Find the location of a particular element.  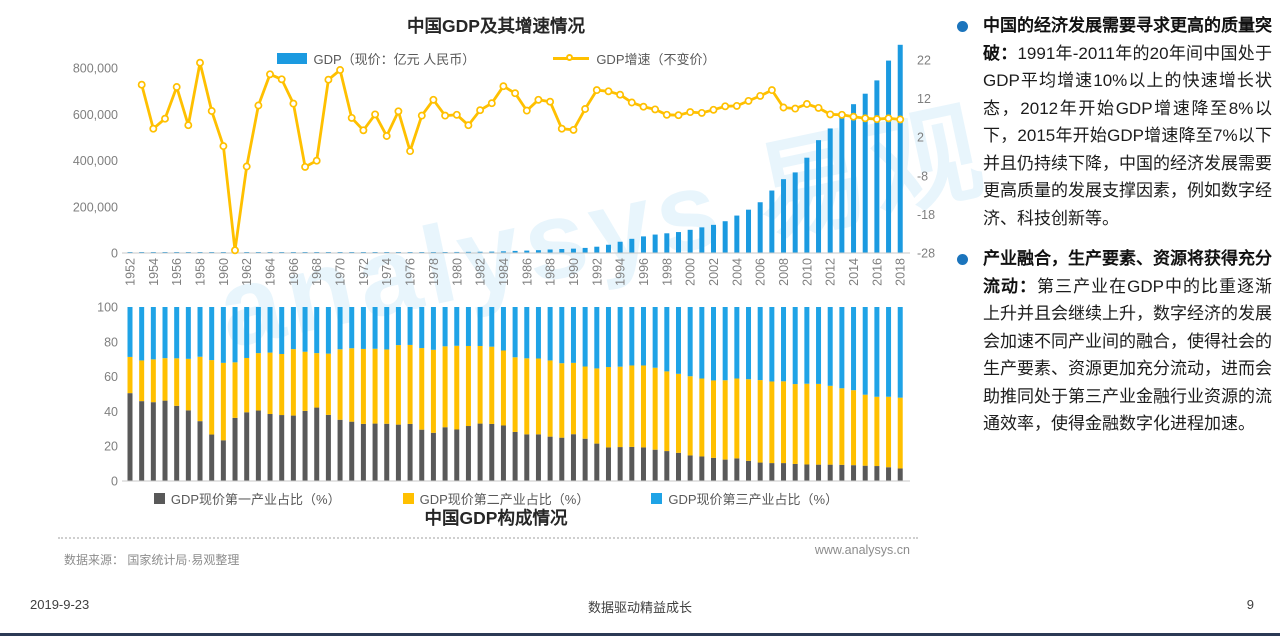

website-link: www.analysys.cn is located at coordinates (862, 550).